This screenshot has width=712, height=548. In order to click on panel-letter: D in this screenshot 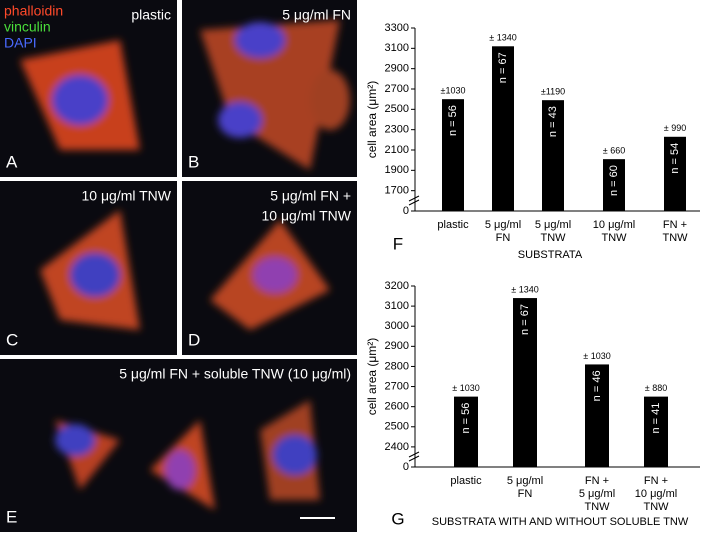, I will do `click(194, 339)`.